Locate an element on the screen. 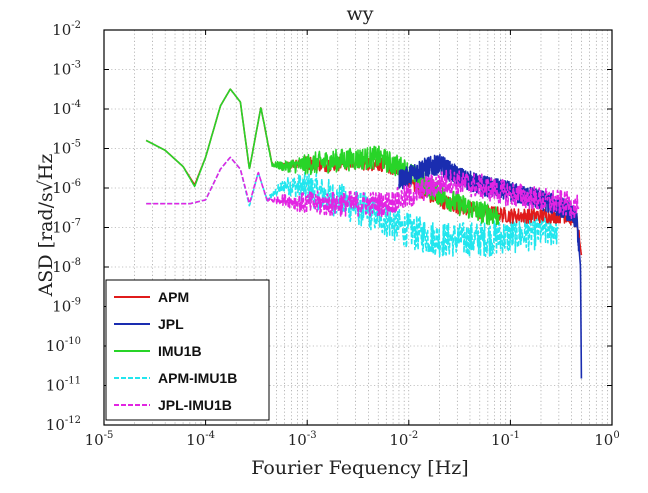 The width and height of the screenshot is (648, 493). legend-label: APM is located at coordinates (173, 297).